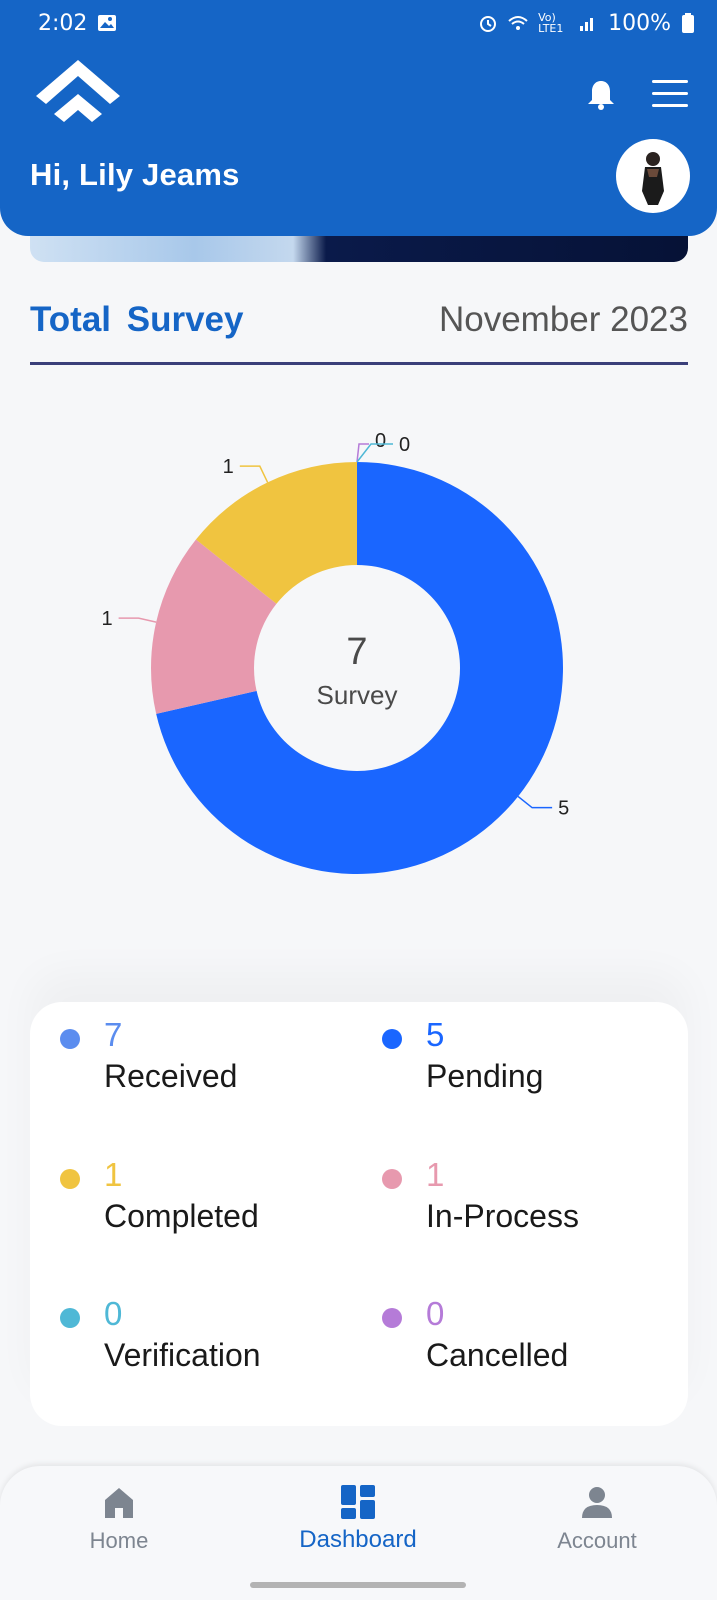 This screenshot has width=717, height=1600. What do you see at coordinates (78, 94) in the screenshot?
I see `app-logo-icon` at bounding box center [78, 94].